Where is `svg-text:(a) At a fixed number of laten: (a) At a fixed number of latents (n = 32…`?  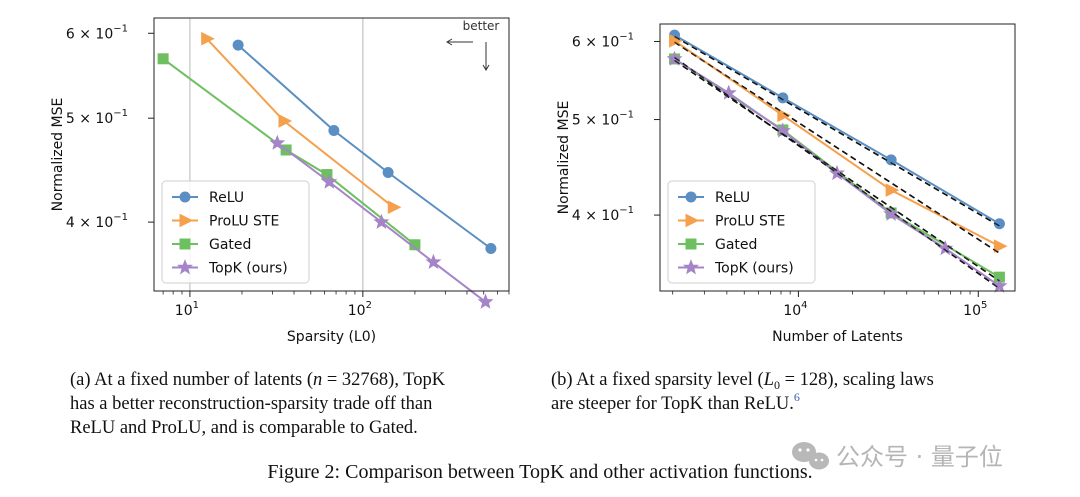 svg-text:(a) At a fixed number of laten: (a) At a fixed number of latents (n = 32… is located at coordinates (258, 380).